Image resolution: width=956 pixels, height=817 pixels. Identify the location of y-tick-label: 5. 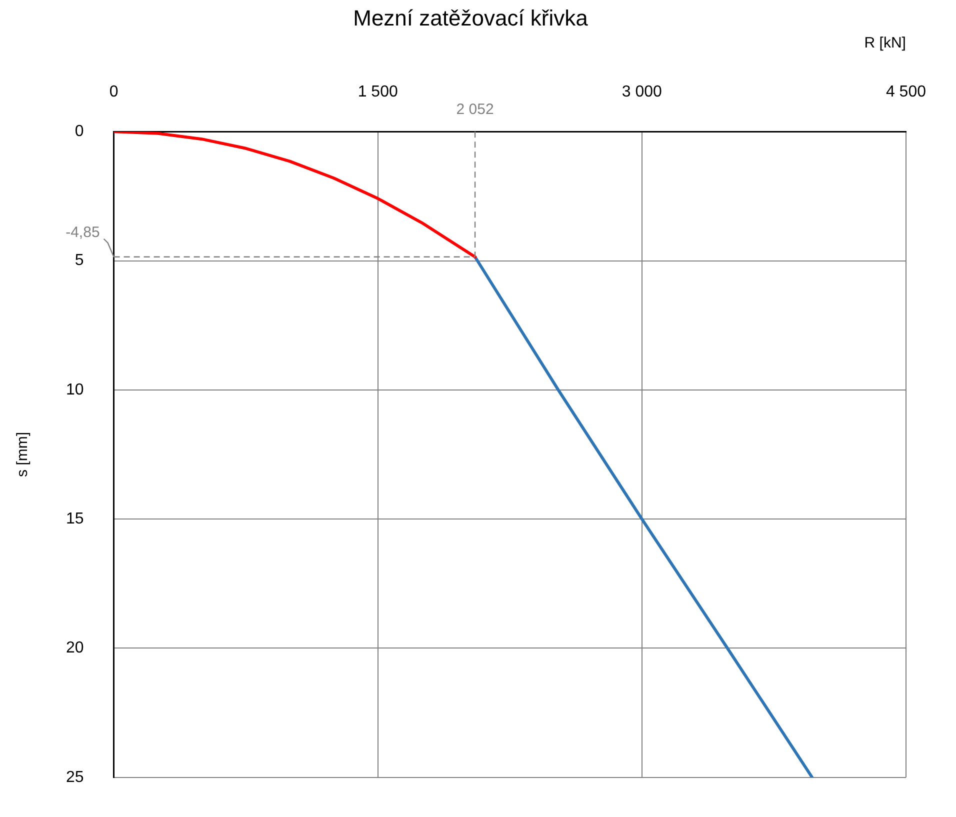
(79, 261).